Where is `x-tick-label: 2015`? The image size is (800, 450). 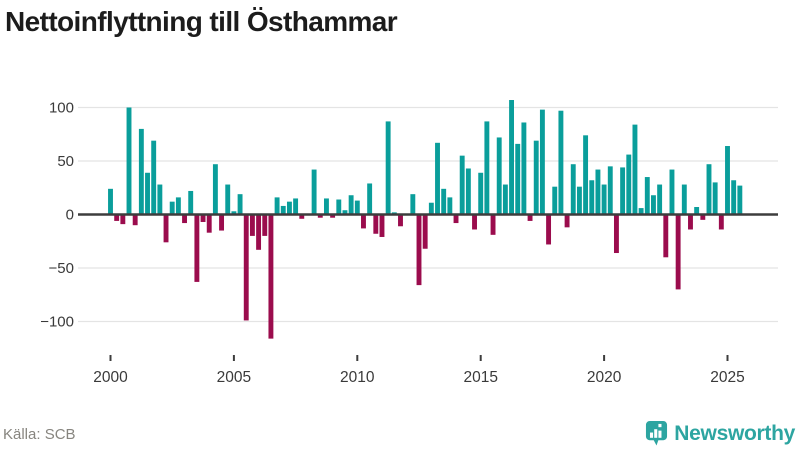
x-tick-label: 2015 is located at coordinates (480, 377).